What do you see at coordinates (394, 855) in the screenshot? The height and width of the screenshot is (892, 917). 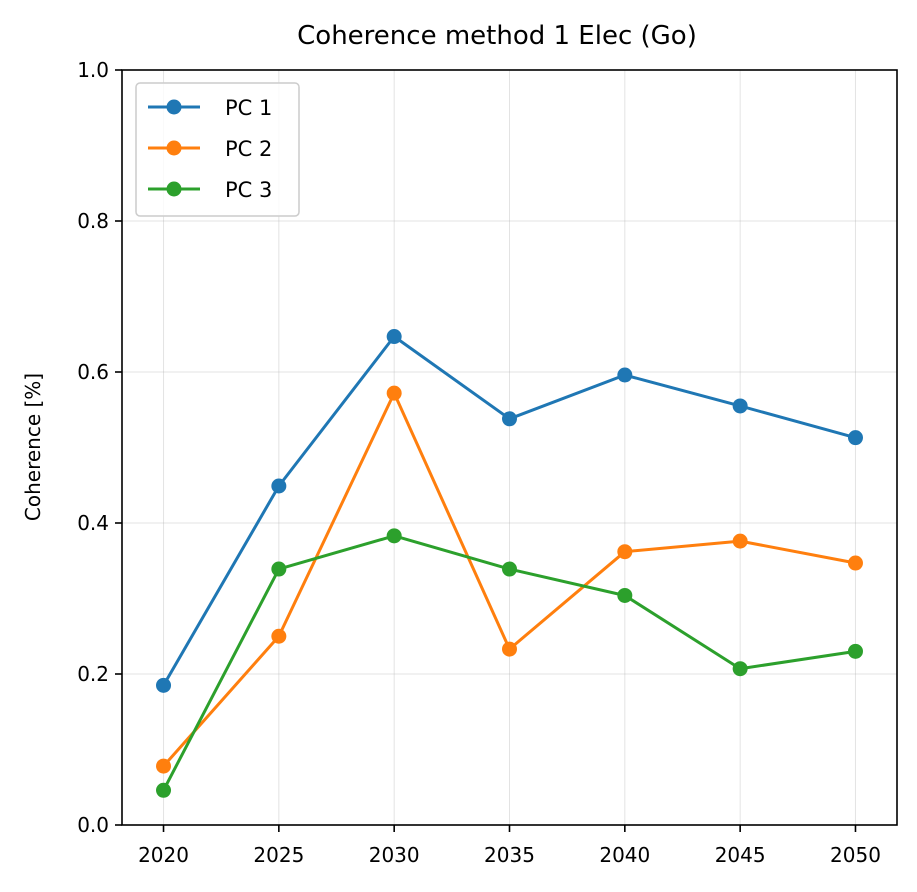 I see `x-tick-label: 2030` at bounding box center [394, 855].